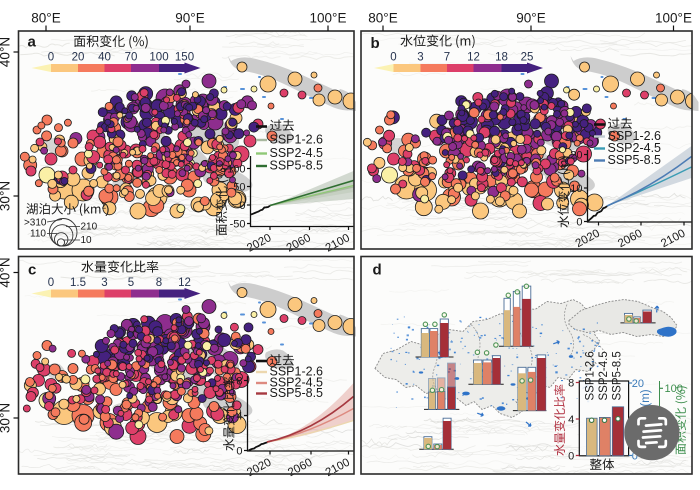  I want to click on svg-text: (m), so click(646, 397).